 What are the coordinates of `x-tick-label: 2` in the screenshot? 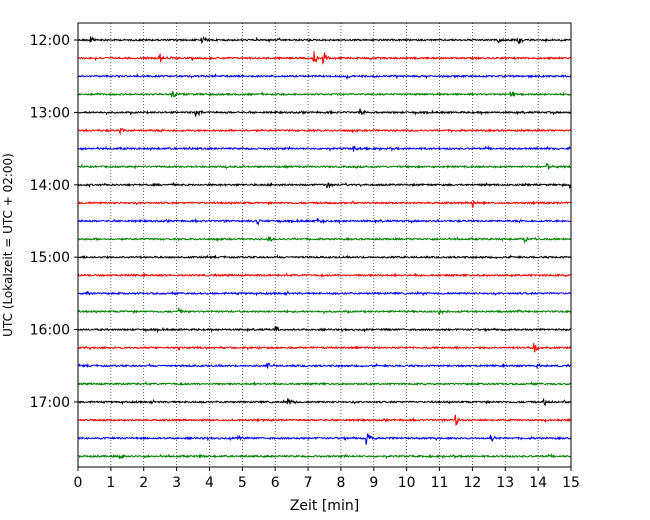 It's located at (143, 483).